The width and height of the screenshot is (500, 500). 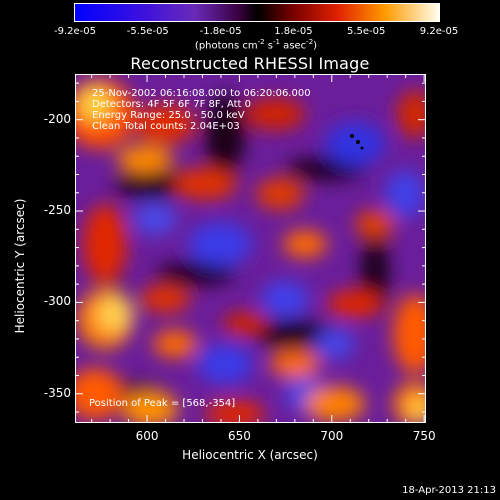 I want to click on colorbar-tick-label: 1.8e-05, so click(x=293, y=31).